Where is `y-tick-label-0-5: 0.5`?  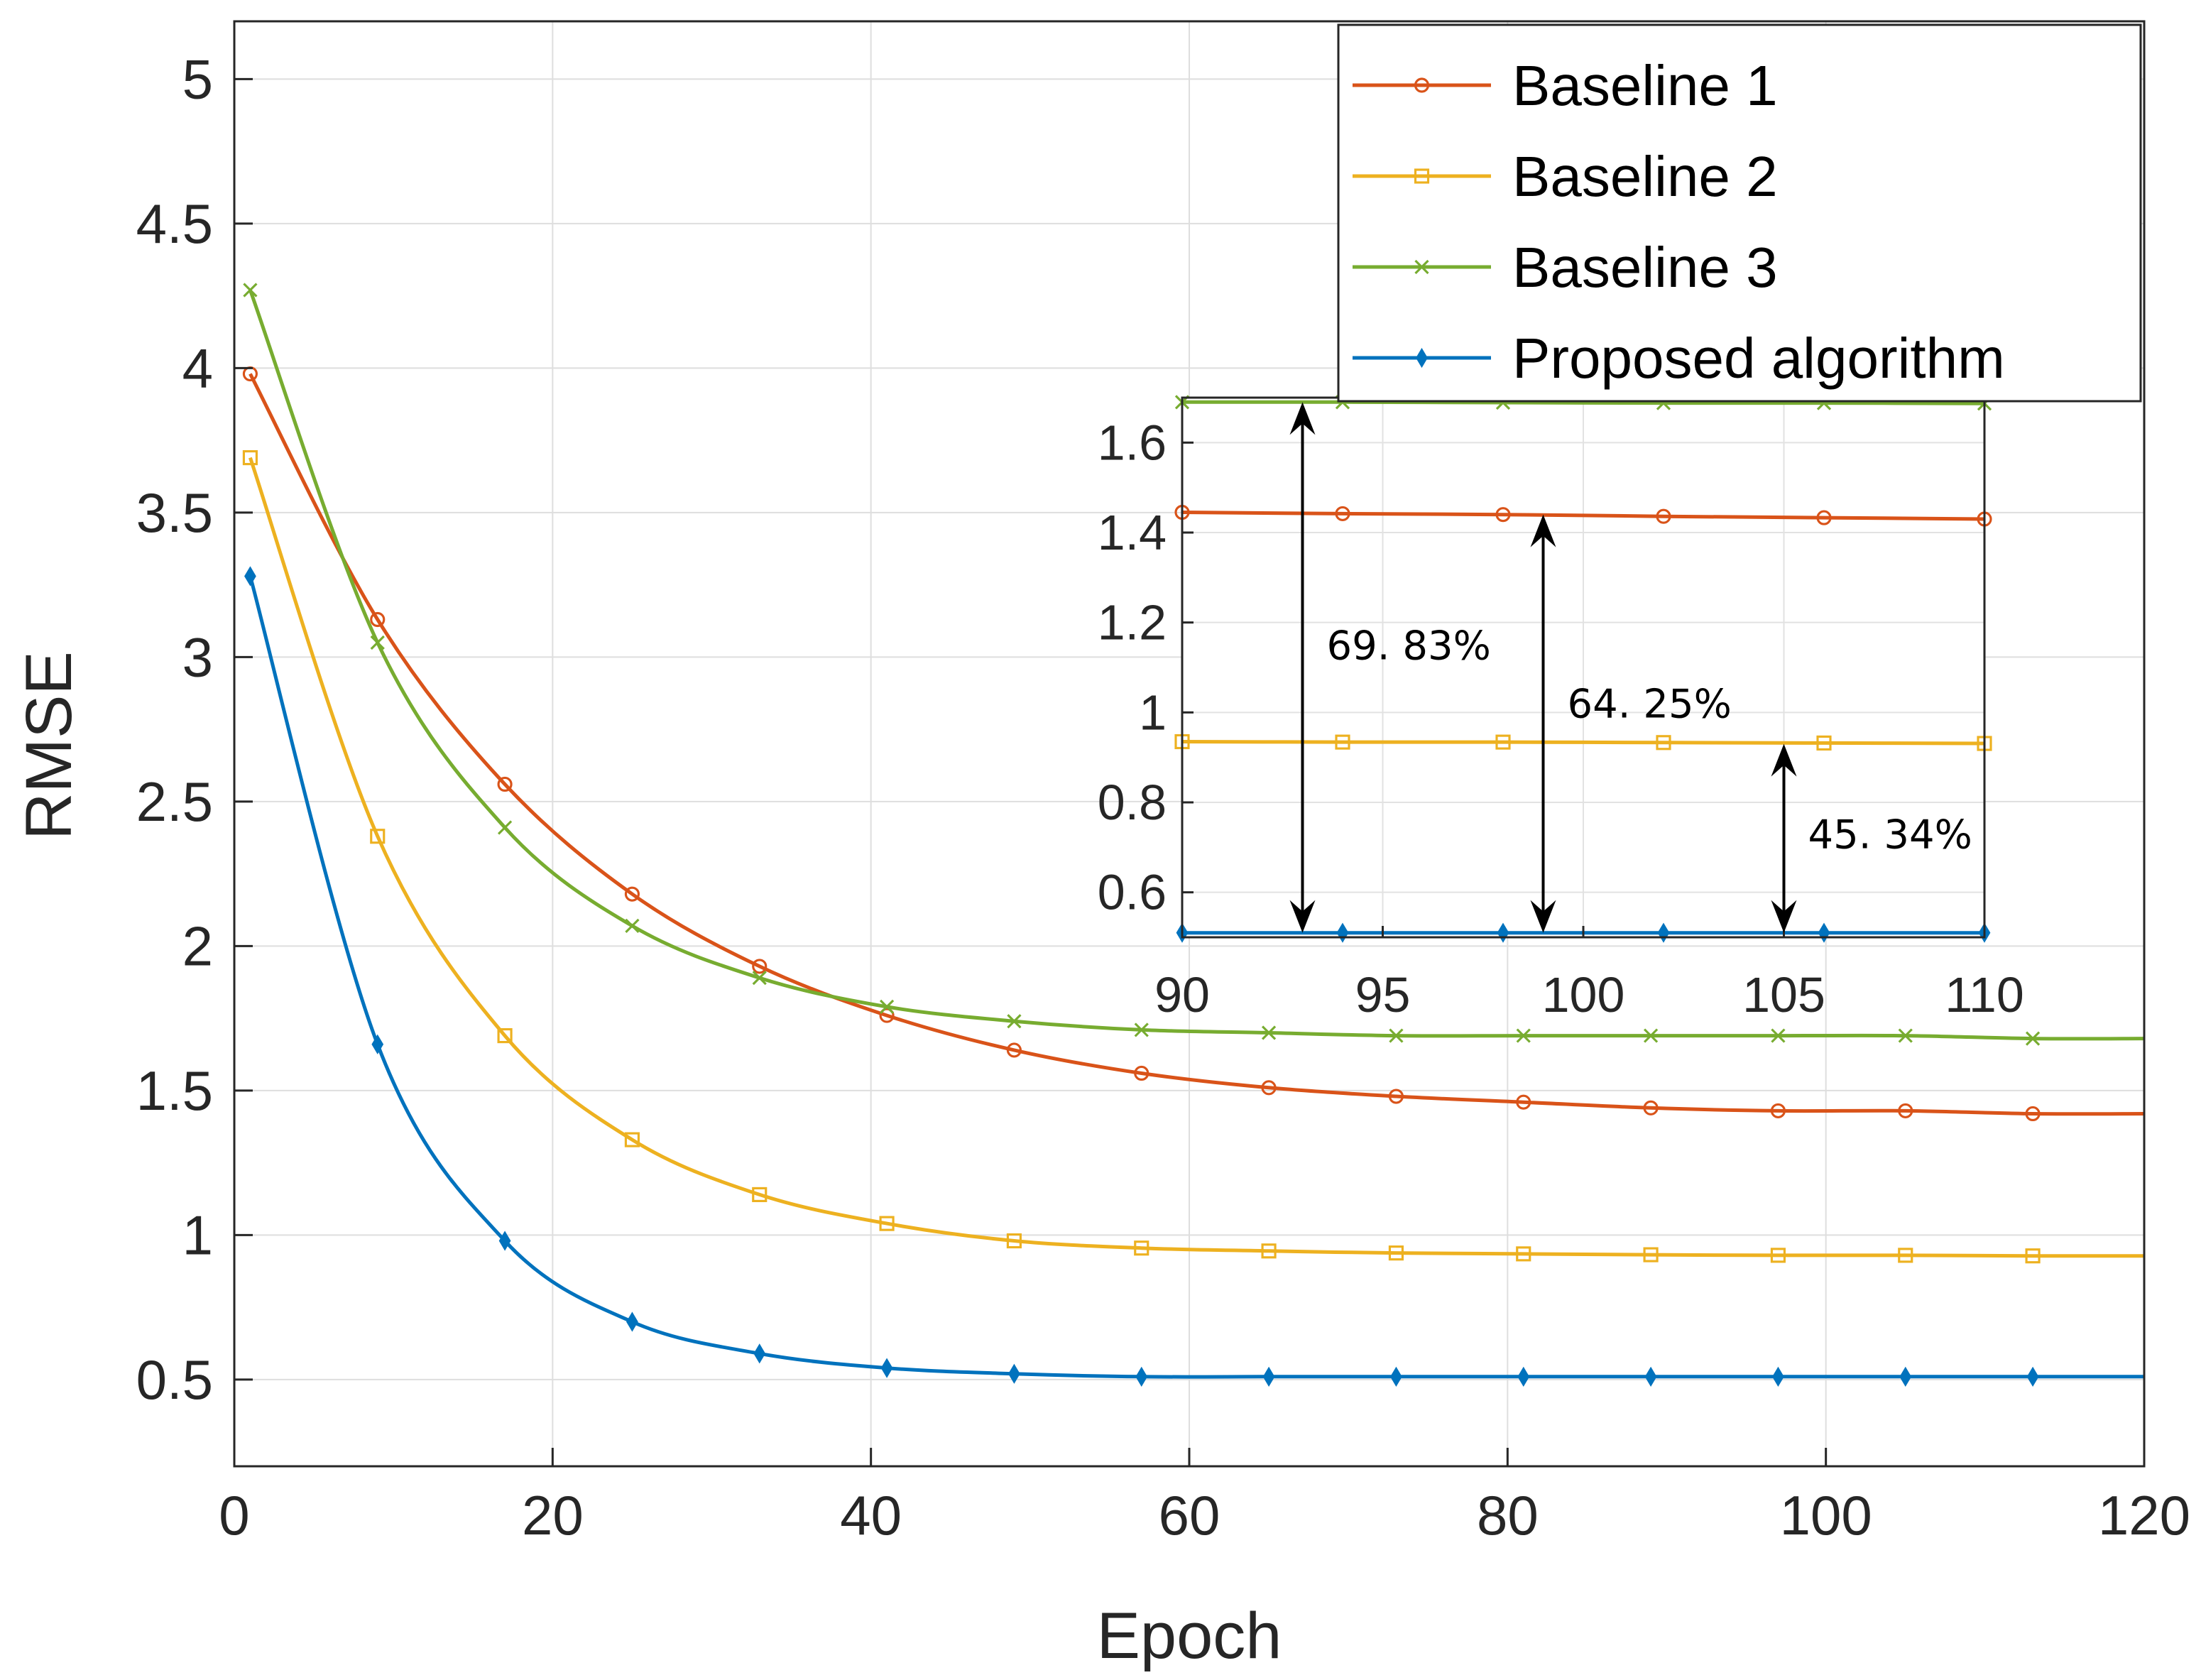 y-tick-label-0-5: 0.5 is located at coordinates (174, 1379).